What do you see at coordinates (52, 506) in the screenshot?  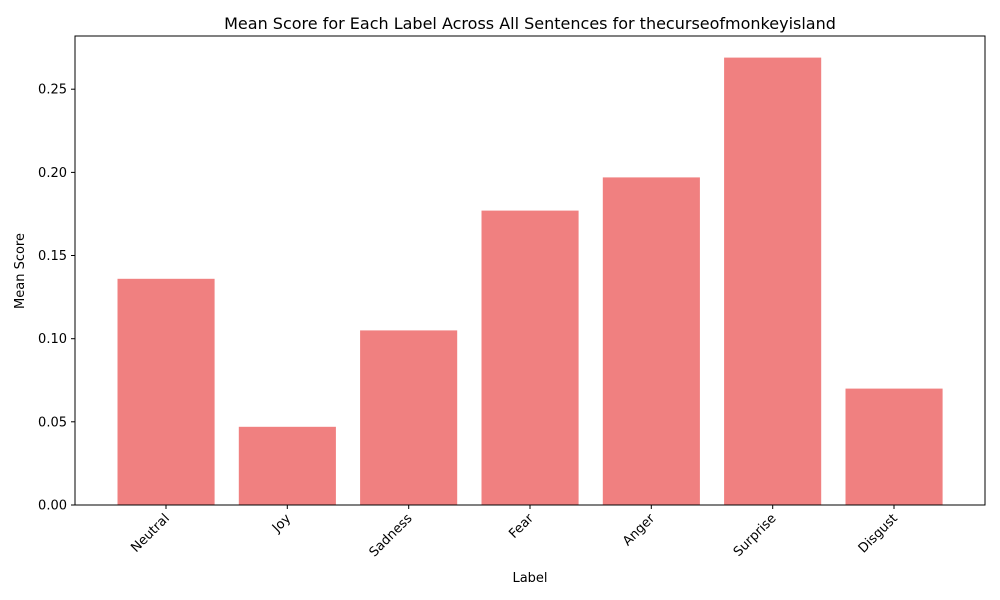 I see `y-tick-label-0: 0.00` at bounding box center [52, 506].